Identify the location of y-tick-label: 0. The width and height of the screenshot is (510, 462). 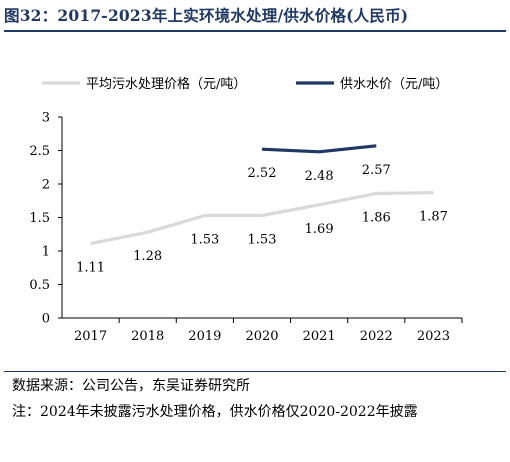
(46, 319).